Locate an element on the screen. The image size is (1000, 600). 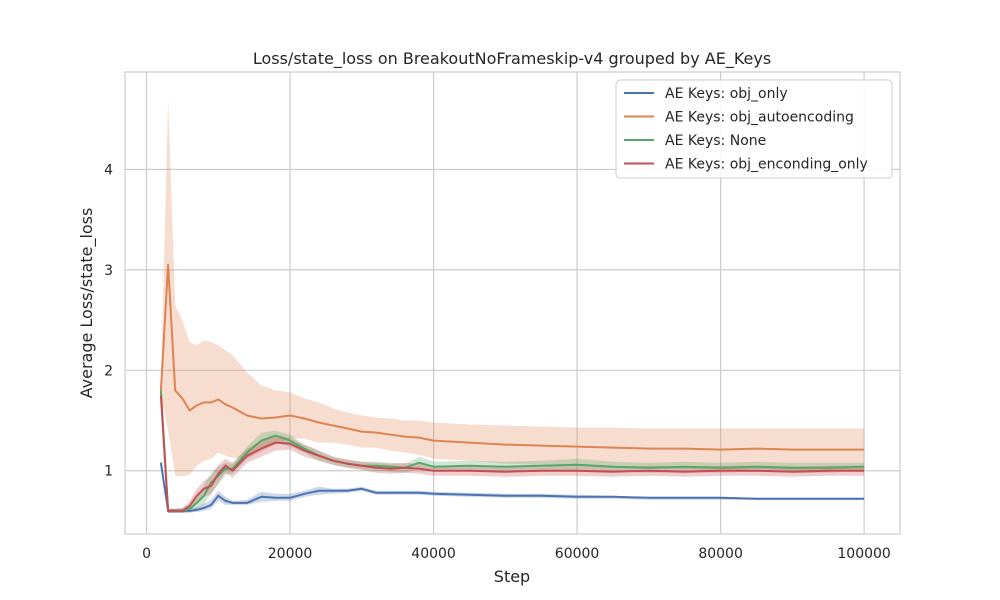
x-axis-ticks: 0 20000 40000 60000 80000 100000 is located at coordinates (516, 554).